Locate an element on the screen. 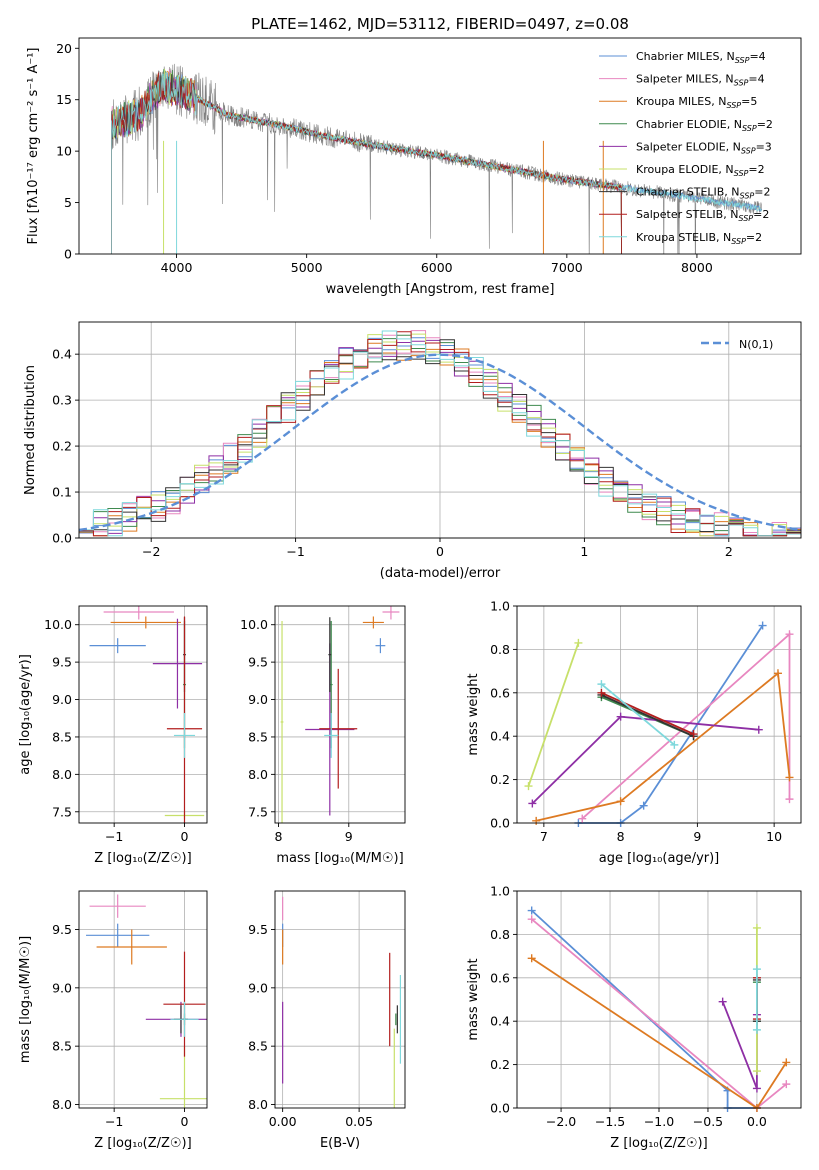 The image size is (819, 1170). x-tick-label: 9 is located at coordinates (697, 836).